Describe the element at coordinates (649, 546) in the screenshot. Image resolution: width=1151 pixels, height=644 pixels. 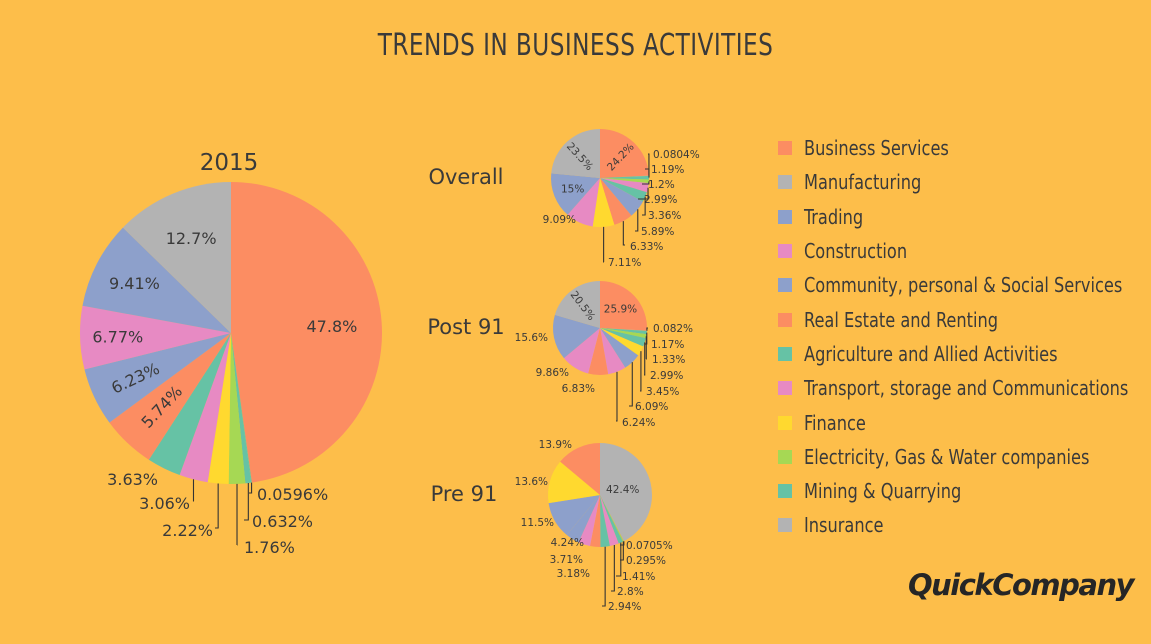
I see `data-label: 0.0705%` at that location.